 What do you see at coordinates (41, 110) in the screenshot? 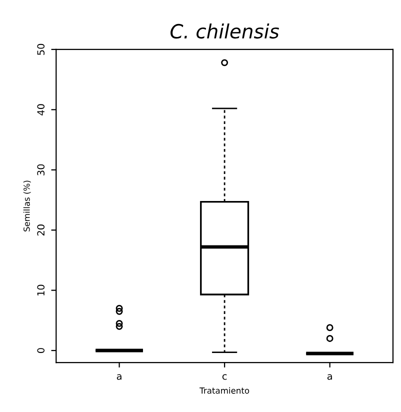
I see `y-tick-label: 40` at bounding box center [41, 110].